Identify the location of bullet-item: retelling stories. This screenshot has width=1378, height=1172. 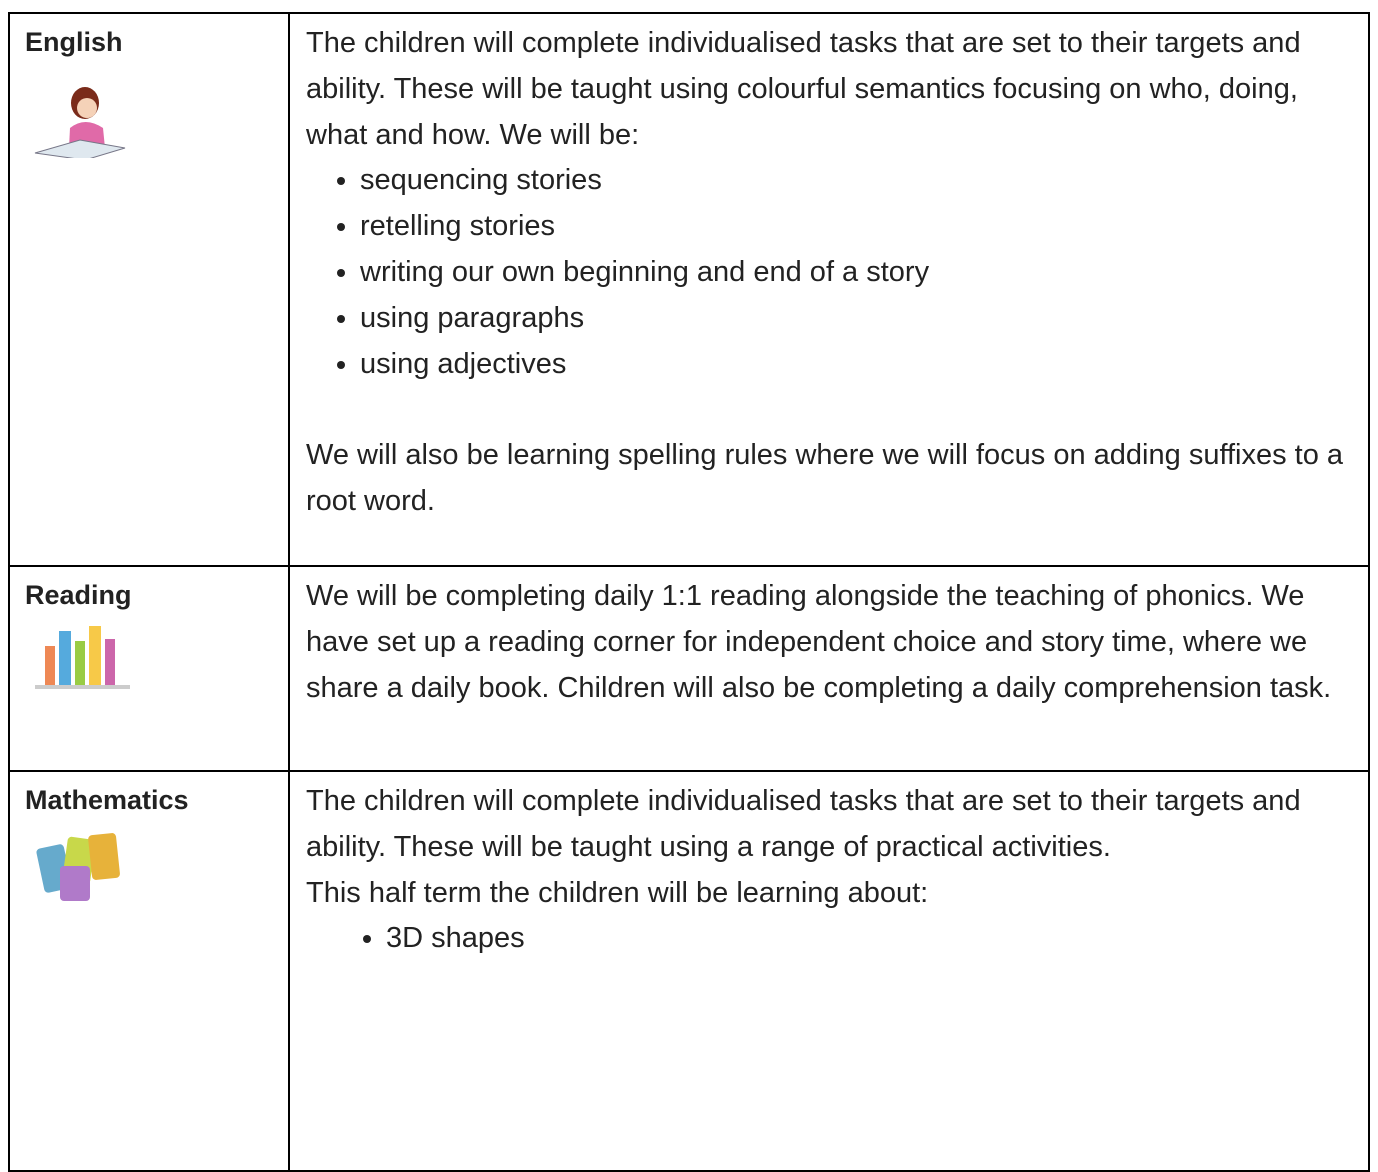
(859, 227).